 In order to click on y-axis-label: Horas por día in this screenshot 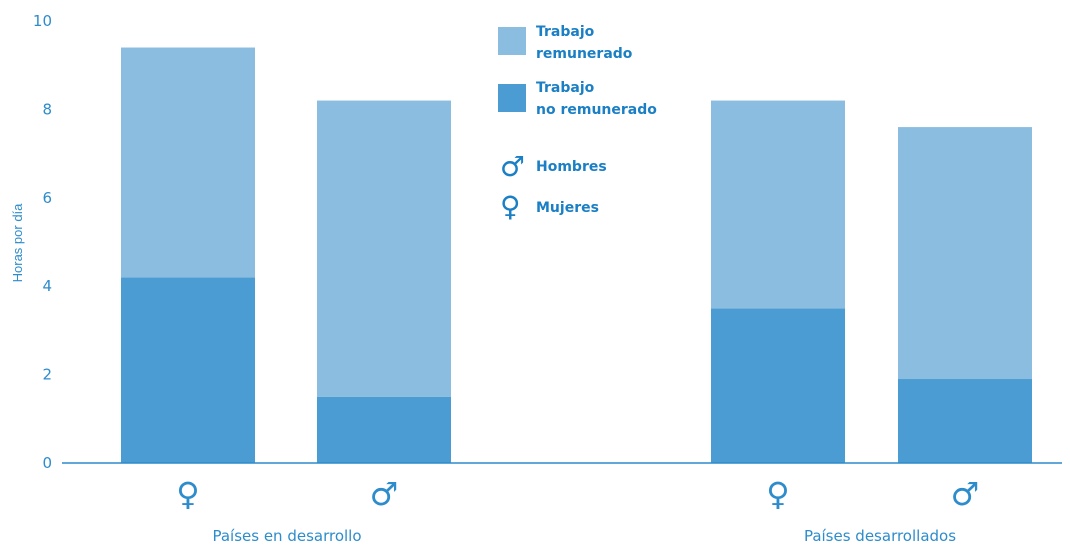, I will do `click(17, 243)`.